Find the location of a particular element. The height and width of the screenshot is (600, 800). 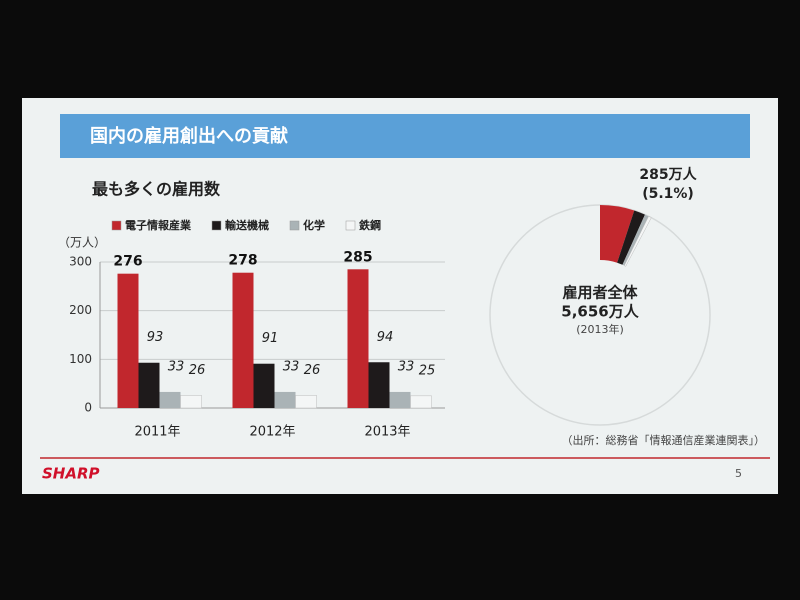

legend-label: 鉄鋼 is located at coordinates (370, 225).